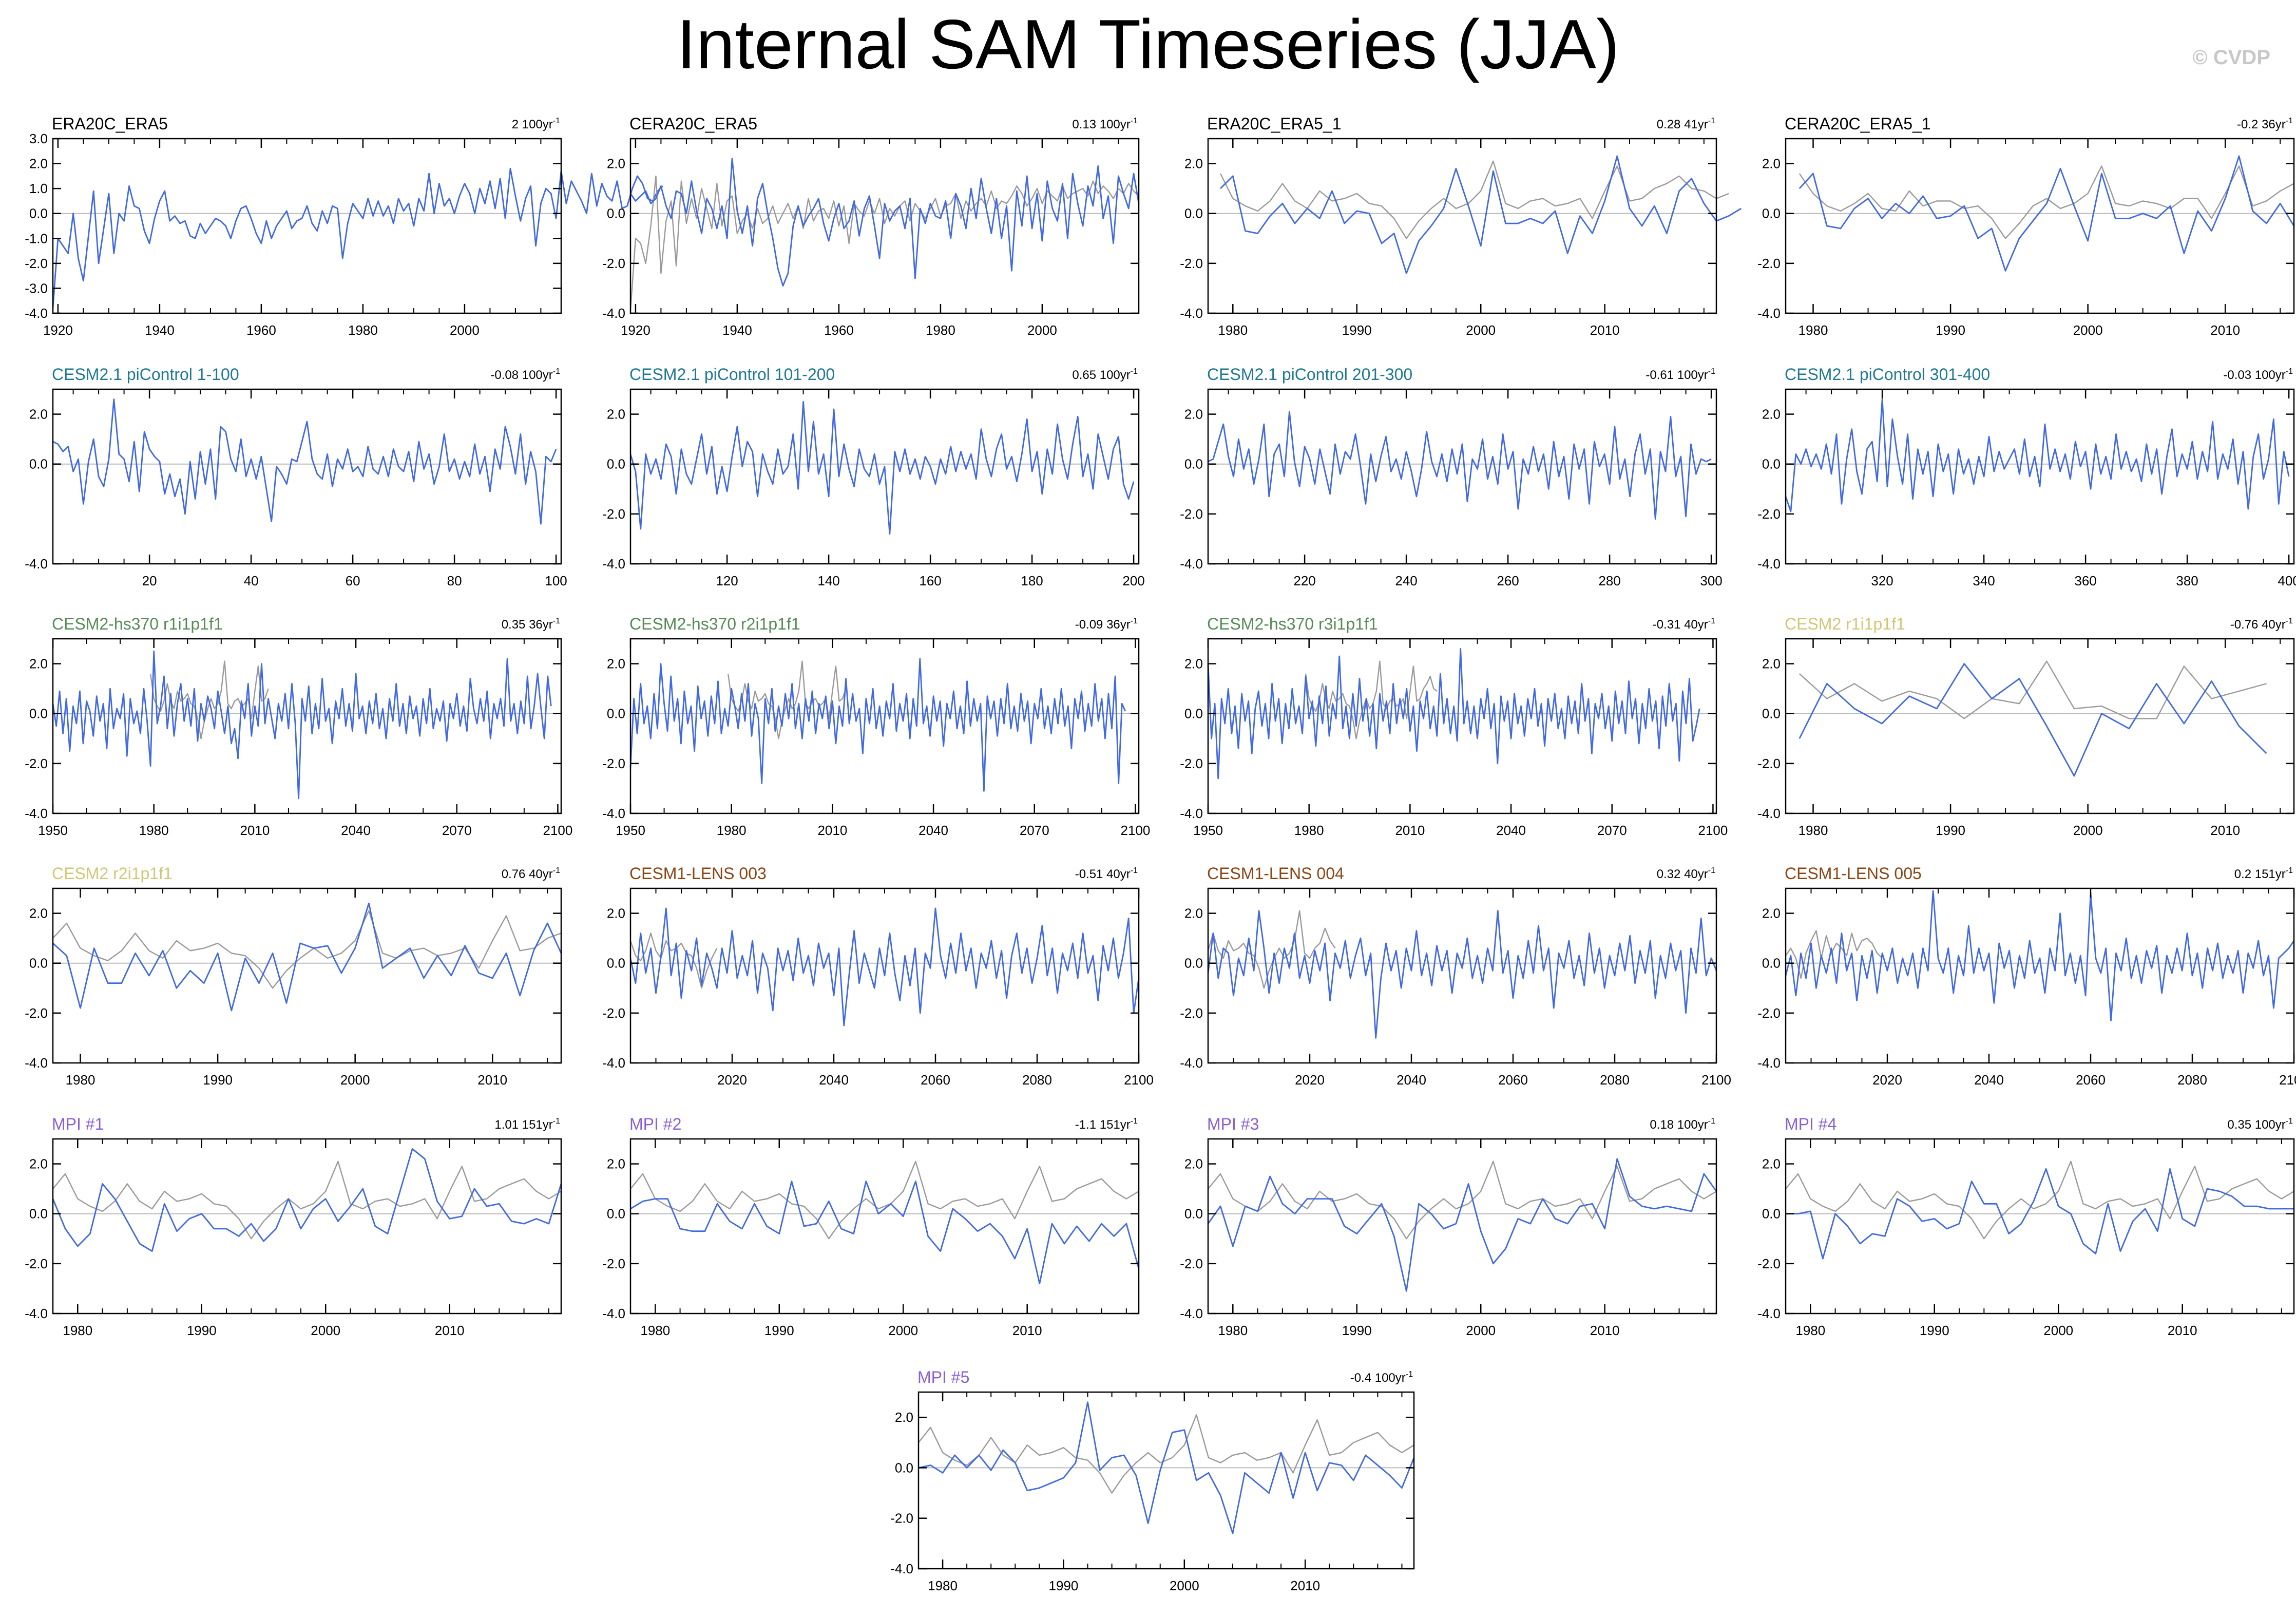  What do you see at coordinates (38, 188) in the screenshot?
I see `y-tick-label: 1.0` at bounding box center [38, 188].